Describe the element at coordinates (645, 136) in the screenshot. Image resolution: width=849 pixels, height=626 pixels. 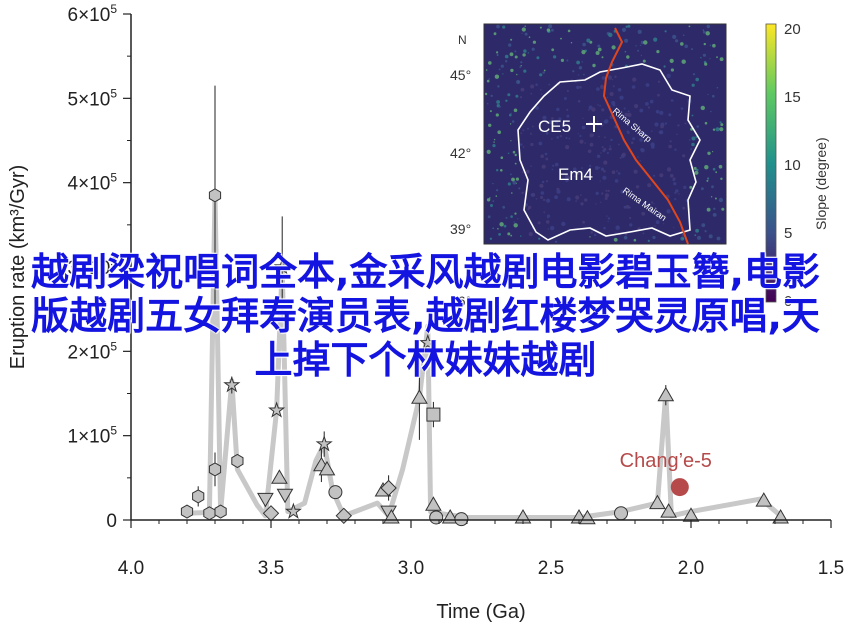
I see `rima-line` at that location.